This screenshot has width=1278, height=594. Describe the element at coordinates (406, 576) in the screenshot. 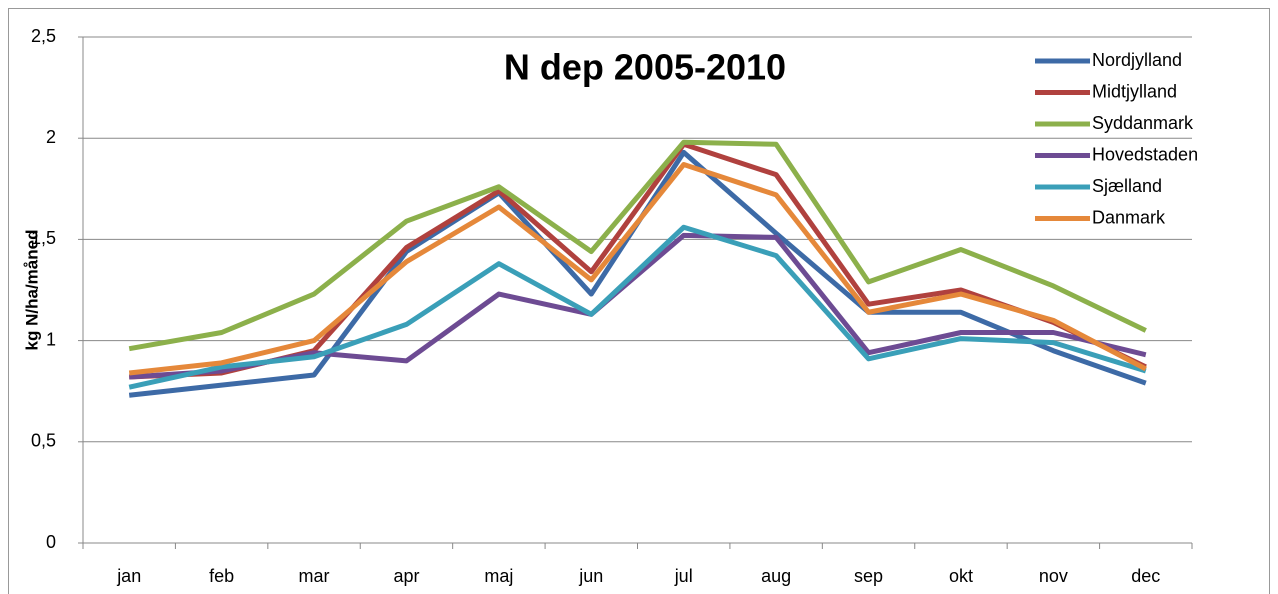

I see `x-tick-label: apr` at that location.